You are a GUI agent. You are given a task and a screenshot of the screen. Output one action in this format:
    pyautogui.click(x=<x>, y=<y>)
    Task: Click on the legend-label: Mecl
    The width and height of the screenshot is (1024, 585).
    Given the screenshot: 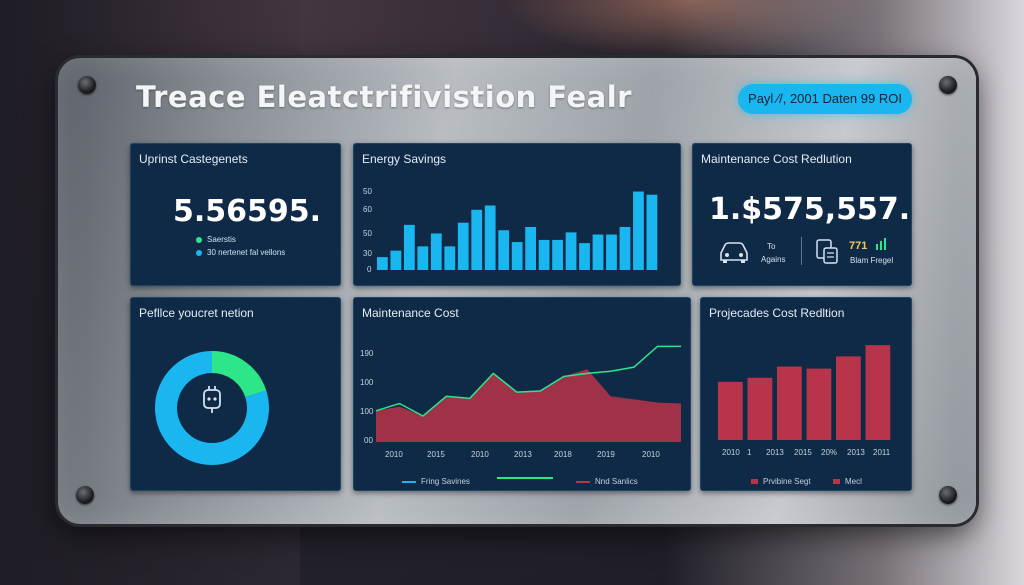 What is the action you would take?
    pyautogui.click(x=853, y=481)
    